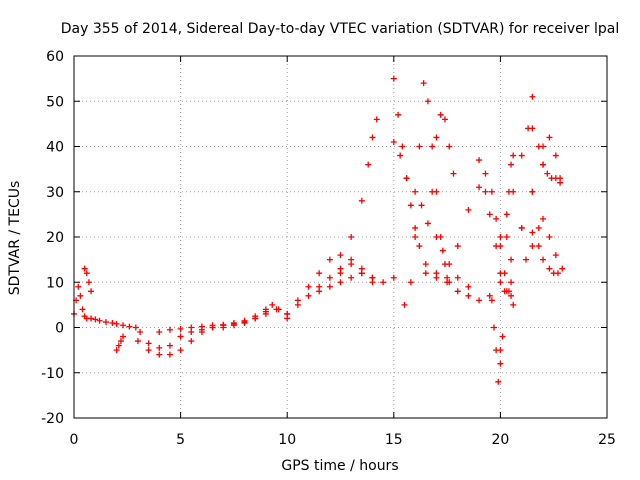 The width and height of the screenshot is (640, 480). I want to click on y-tick-label: 50, so click(55, 102).